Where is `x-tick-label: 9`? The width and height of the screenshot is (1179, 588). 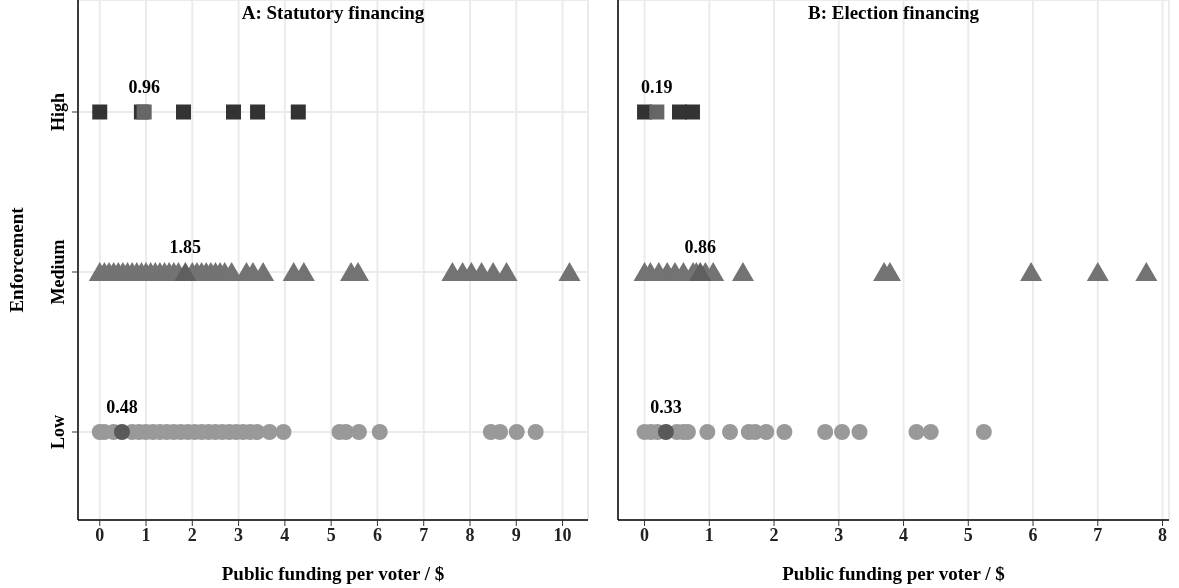
x-tick-label: 9 is located at coordinates (516, 534).